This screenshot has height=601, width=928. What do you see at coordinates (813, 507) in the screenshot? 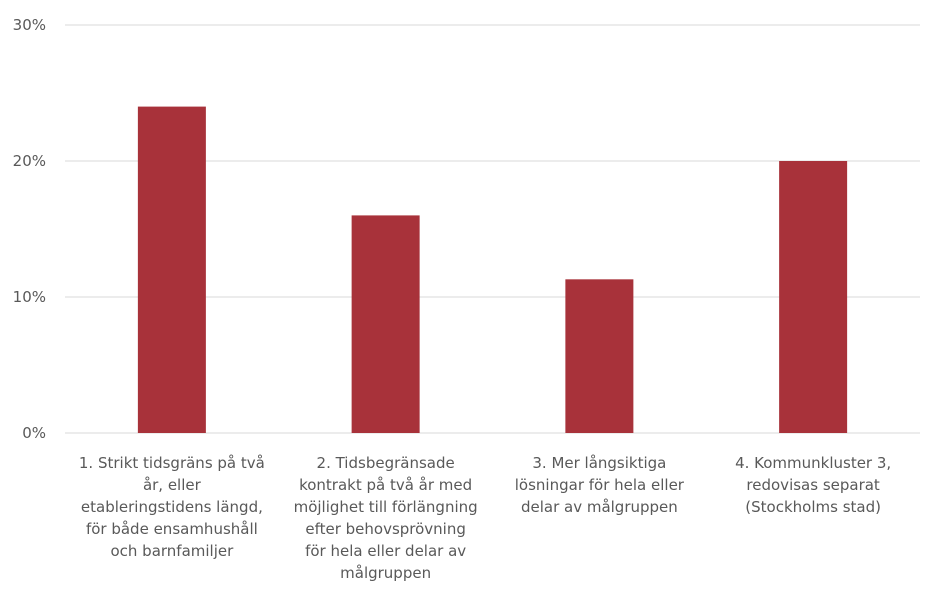
I see `category-label-line: (Stockholms stad)` at bounding box center [813, 507].